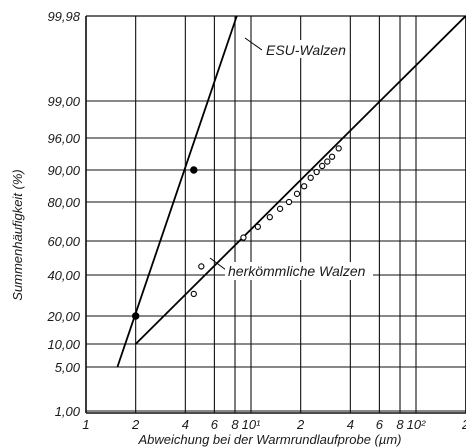 Image resolution: width=466 pixels, height=448 pixels. I want to click on annotation-esu: ESU-Walzen, so click(306, 50).